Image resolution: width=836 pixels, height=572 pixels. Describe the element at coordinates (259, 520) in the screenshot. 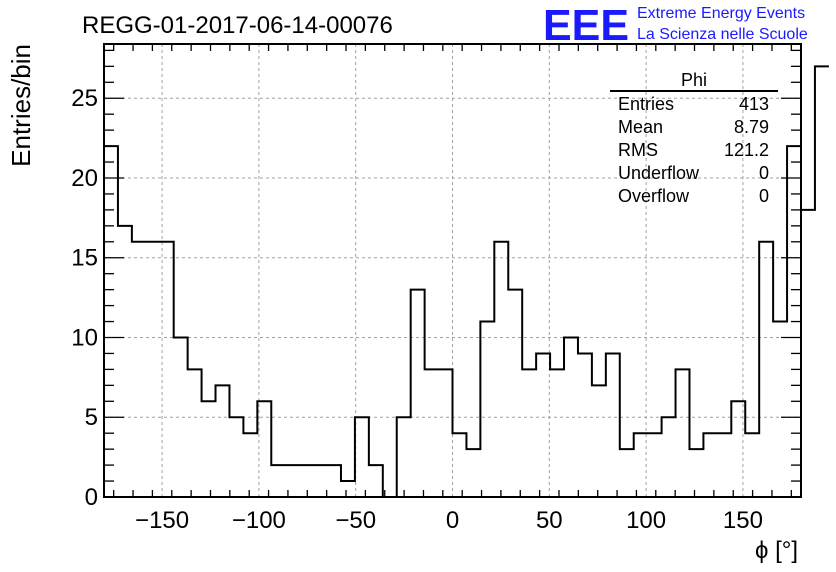

I see `x-tick-label: −100` at that location.